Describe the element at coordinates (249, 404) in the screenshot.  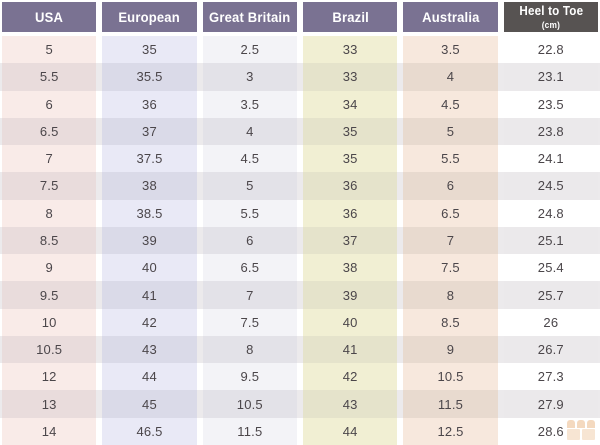
I see `table-cell-great-britain: 10.5` at that location.